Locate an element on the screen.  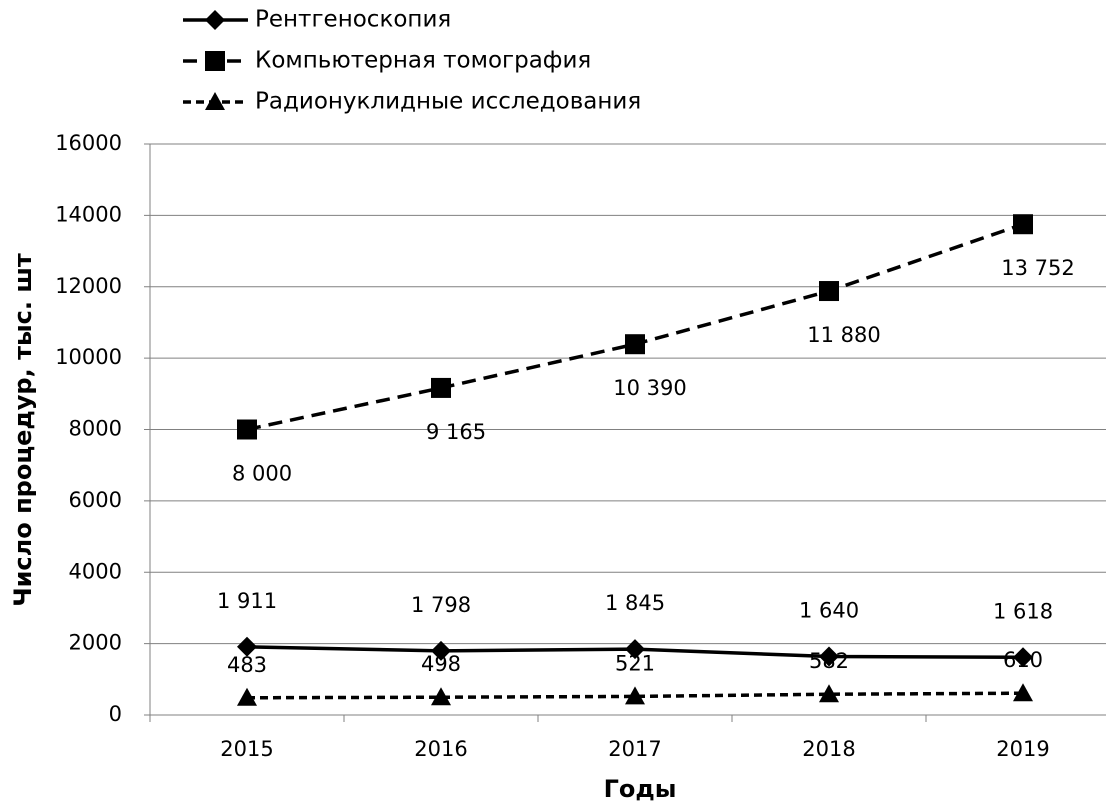
data-label: 1 640 is located at coordinates (829, 610).